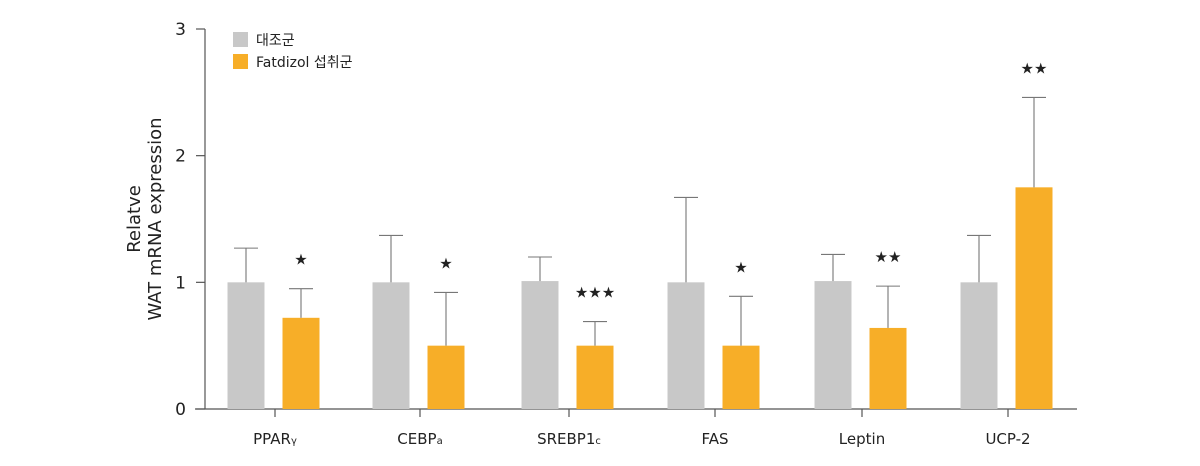 The width and height of the screenshot is (1200, 466). I want to click on legend: 대조군 Fatdizol 섭취군, so click(293, 51).